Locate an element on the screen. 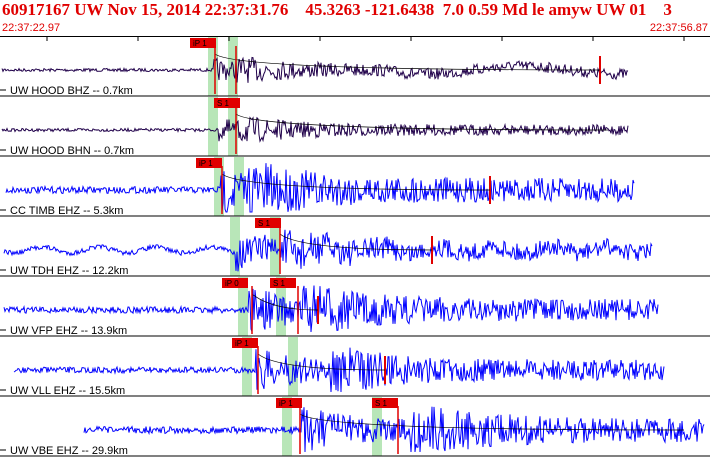 The image size is (710, 458). station-label: UW HOOD BHZ -- 0.7km is located at coordinates (71, 91).